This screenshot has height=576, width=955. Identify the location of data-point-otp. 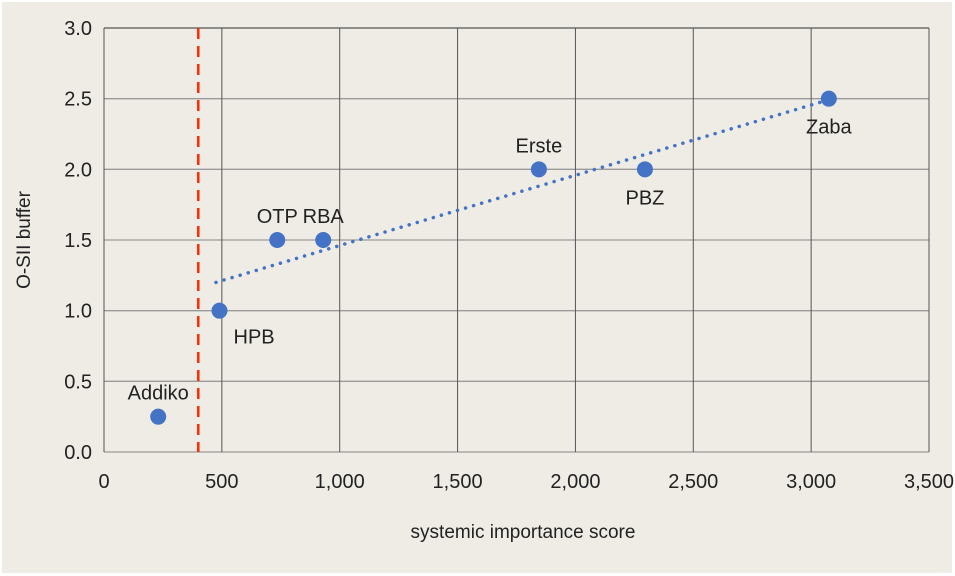
(277, 240).